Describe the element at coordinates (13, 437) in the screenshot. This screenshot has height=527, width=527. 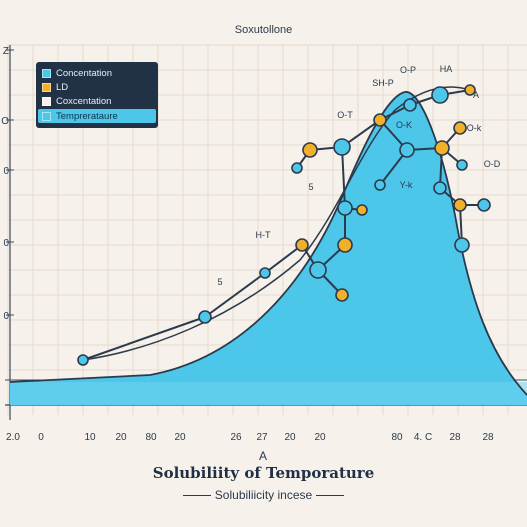
I see `x-tick-label: 2.0` at that location.